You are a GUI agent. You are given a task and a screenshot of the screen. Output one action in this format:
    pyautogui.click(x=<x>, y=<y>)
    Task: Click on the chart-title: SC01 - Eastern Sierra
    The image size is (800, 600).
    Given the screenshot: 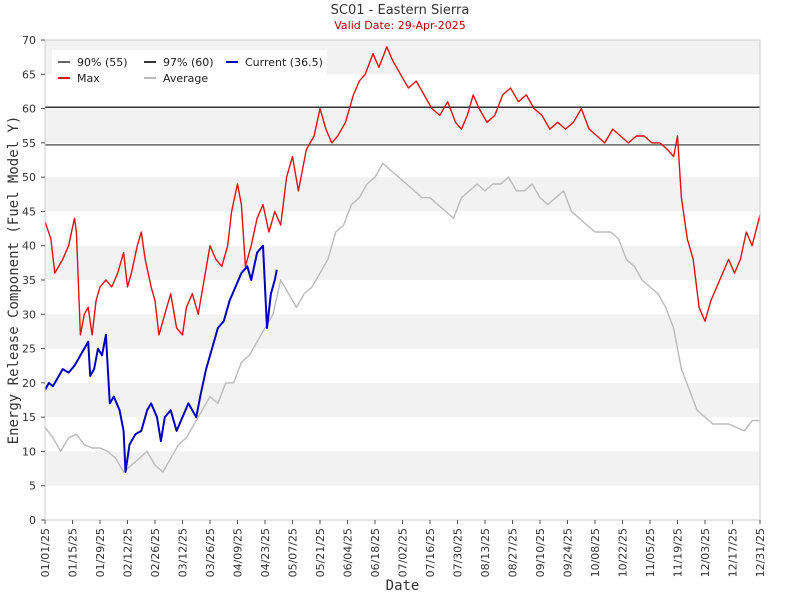 What is the action you would take?
    pyautogui.click(x=400, y=10)
    